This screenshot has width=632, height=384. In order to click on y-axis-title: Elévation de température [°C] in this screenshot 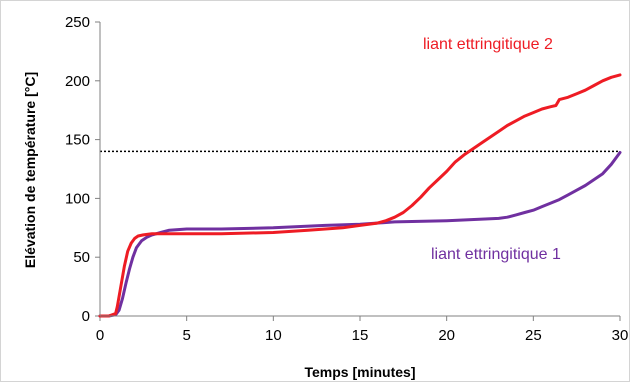, I will do `click(30, 170)`.